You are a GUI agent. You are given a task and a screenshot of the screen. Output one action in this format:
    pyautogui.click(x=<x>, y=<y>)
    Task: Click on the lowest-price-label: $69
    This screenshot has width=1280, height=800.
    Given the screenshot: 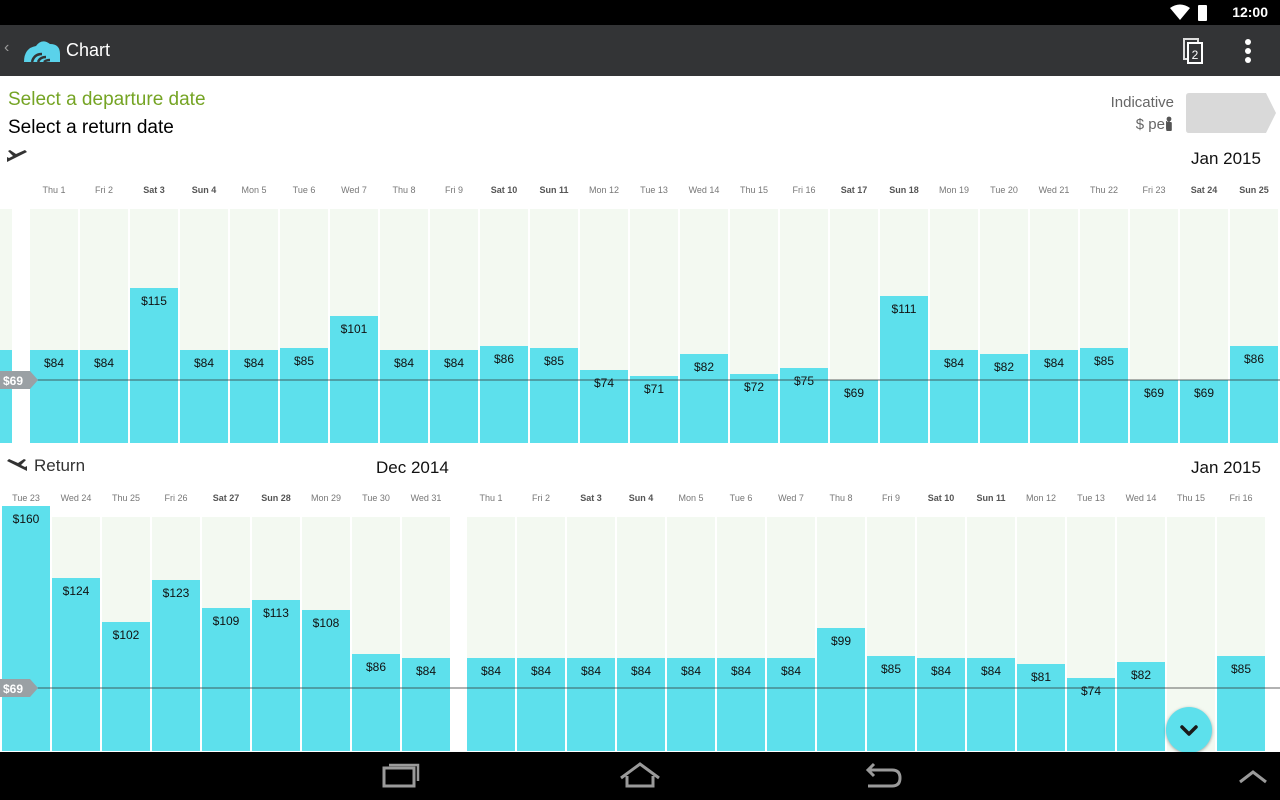 What is the action you would take?
    pyautogui.click(x=13, y=381)
    